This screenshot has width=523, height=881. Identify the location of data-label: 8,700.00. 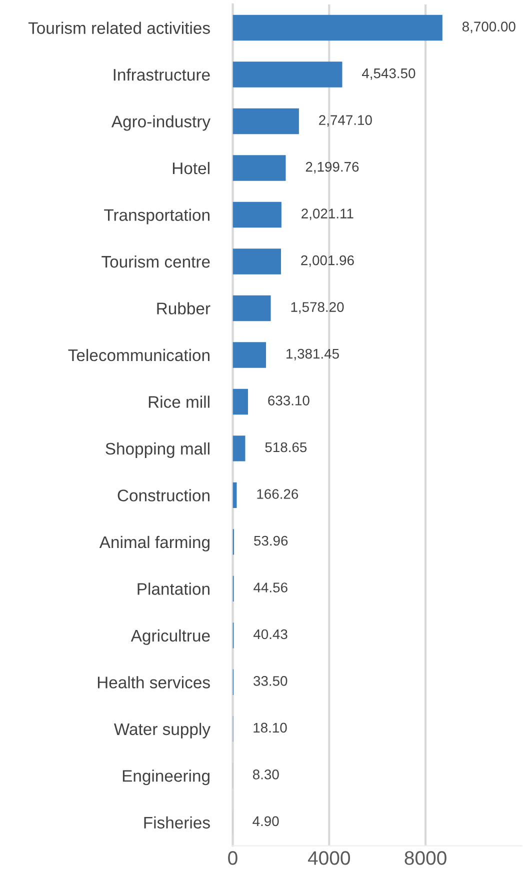
(489, 28).